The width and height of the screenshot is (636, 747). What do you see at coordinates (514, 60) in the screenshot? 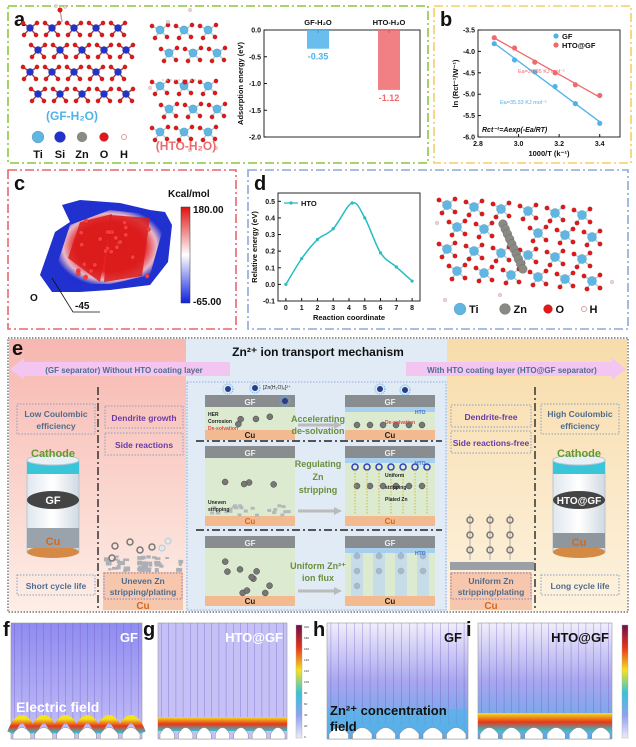
I see `data-point-GF` at bounding box center [514, 60].